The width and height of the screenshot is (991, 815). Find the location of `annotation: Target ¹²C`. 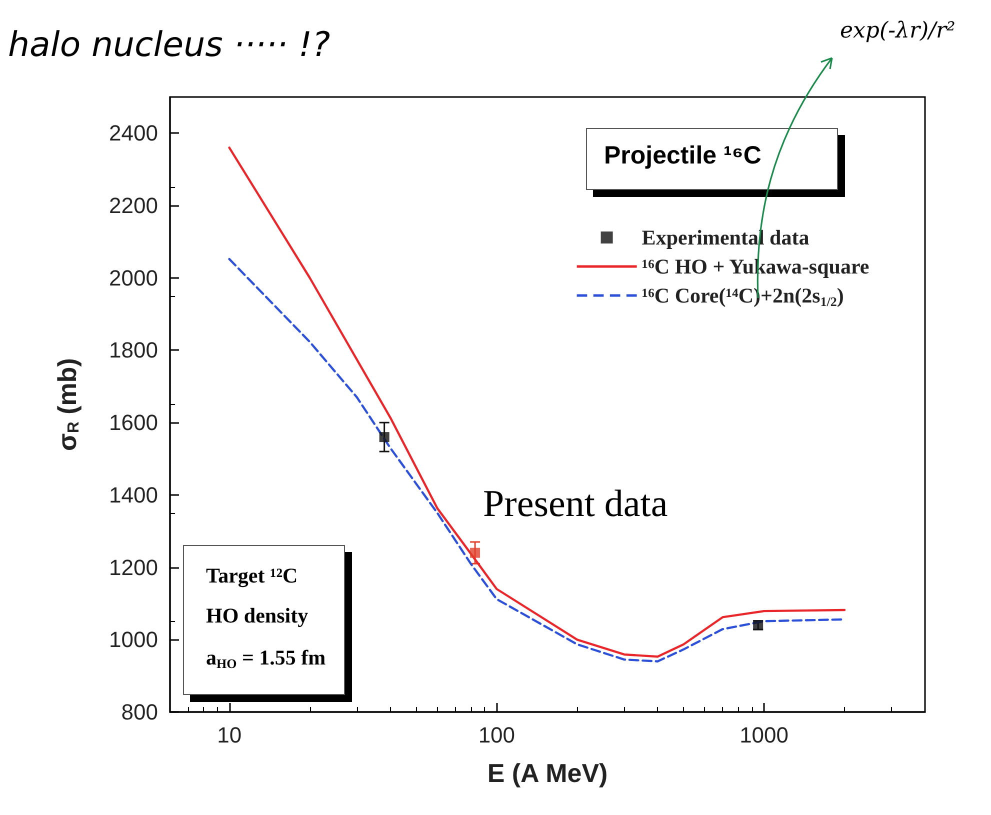

annotation: Target ¹²C is located at coordinates (252, 576).